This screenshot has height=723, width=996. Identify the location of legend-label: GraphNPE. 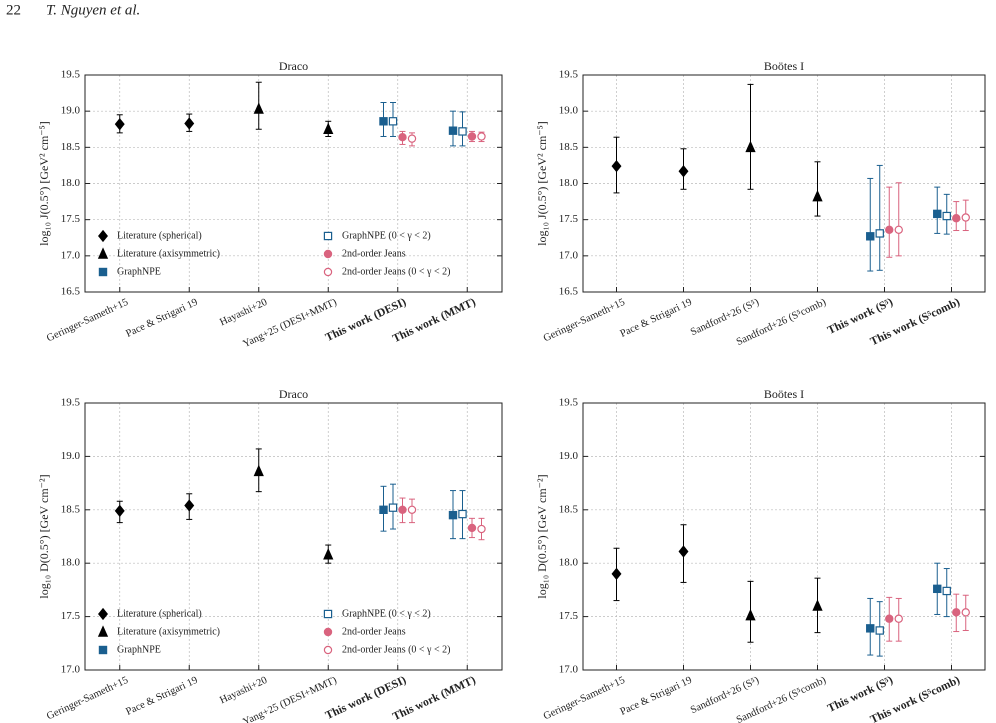
(139, 271).